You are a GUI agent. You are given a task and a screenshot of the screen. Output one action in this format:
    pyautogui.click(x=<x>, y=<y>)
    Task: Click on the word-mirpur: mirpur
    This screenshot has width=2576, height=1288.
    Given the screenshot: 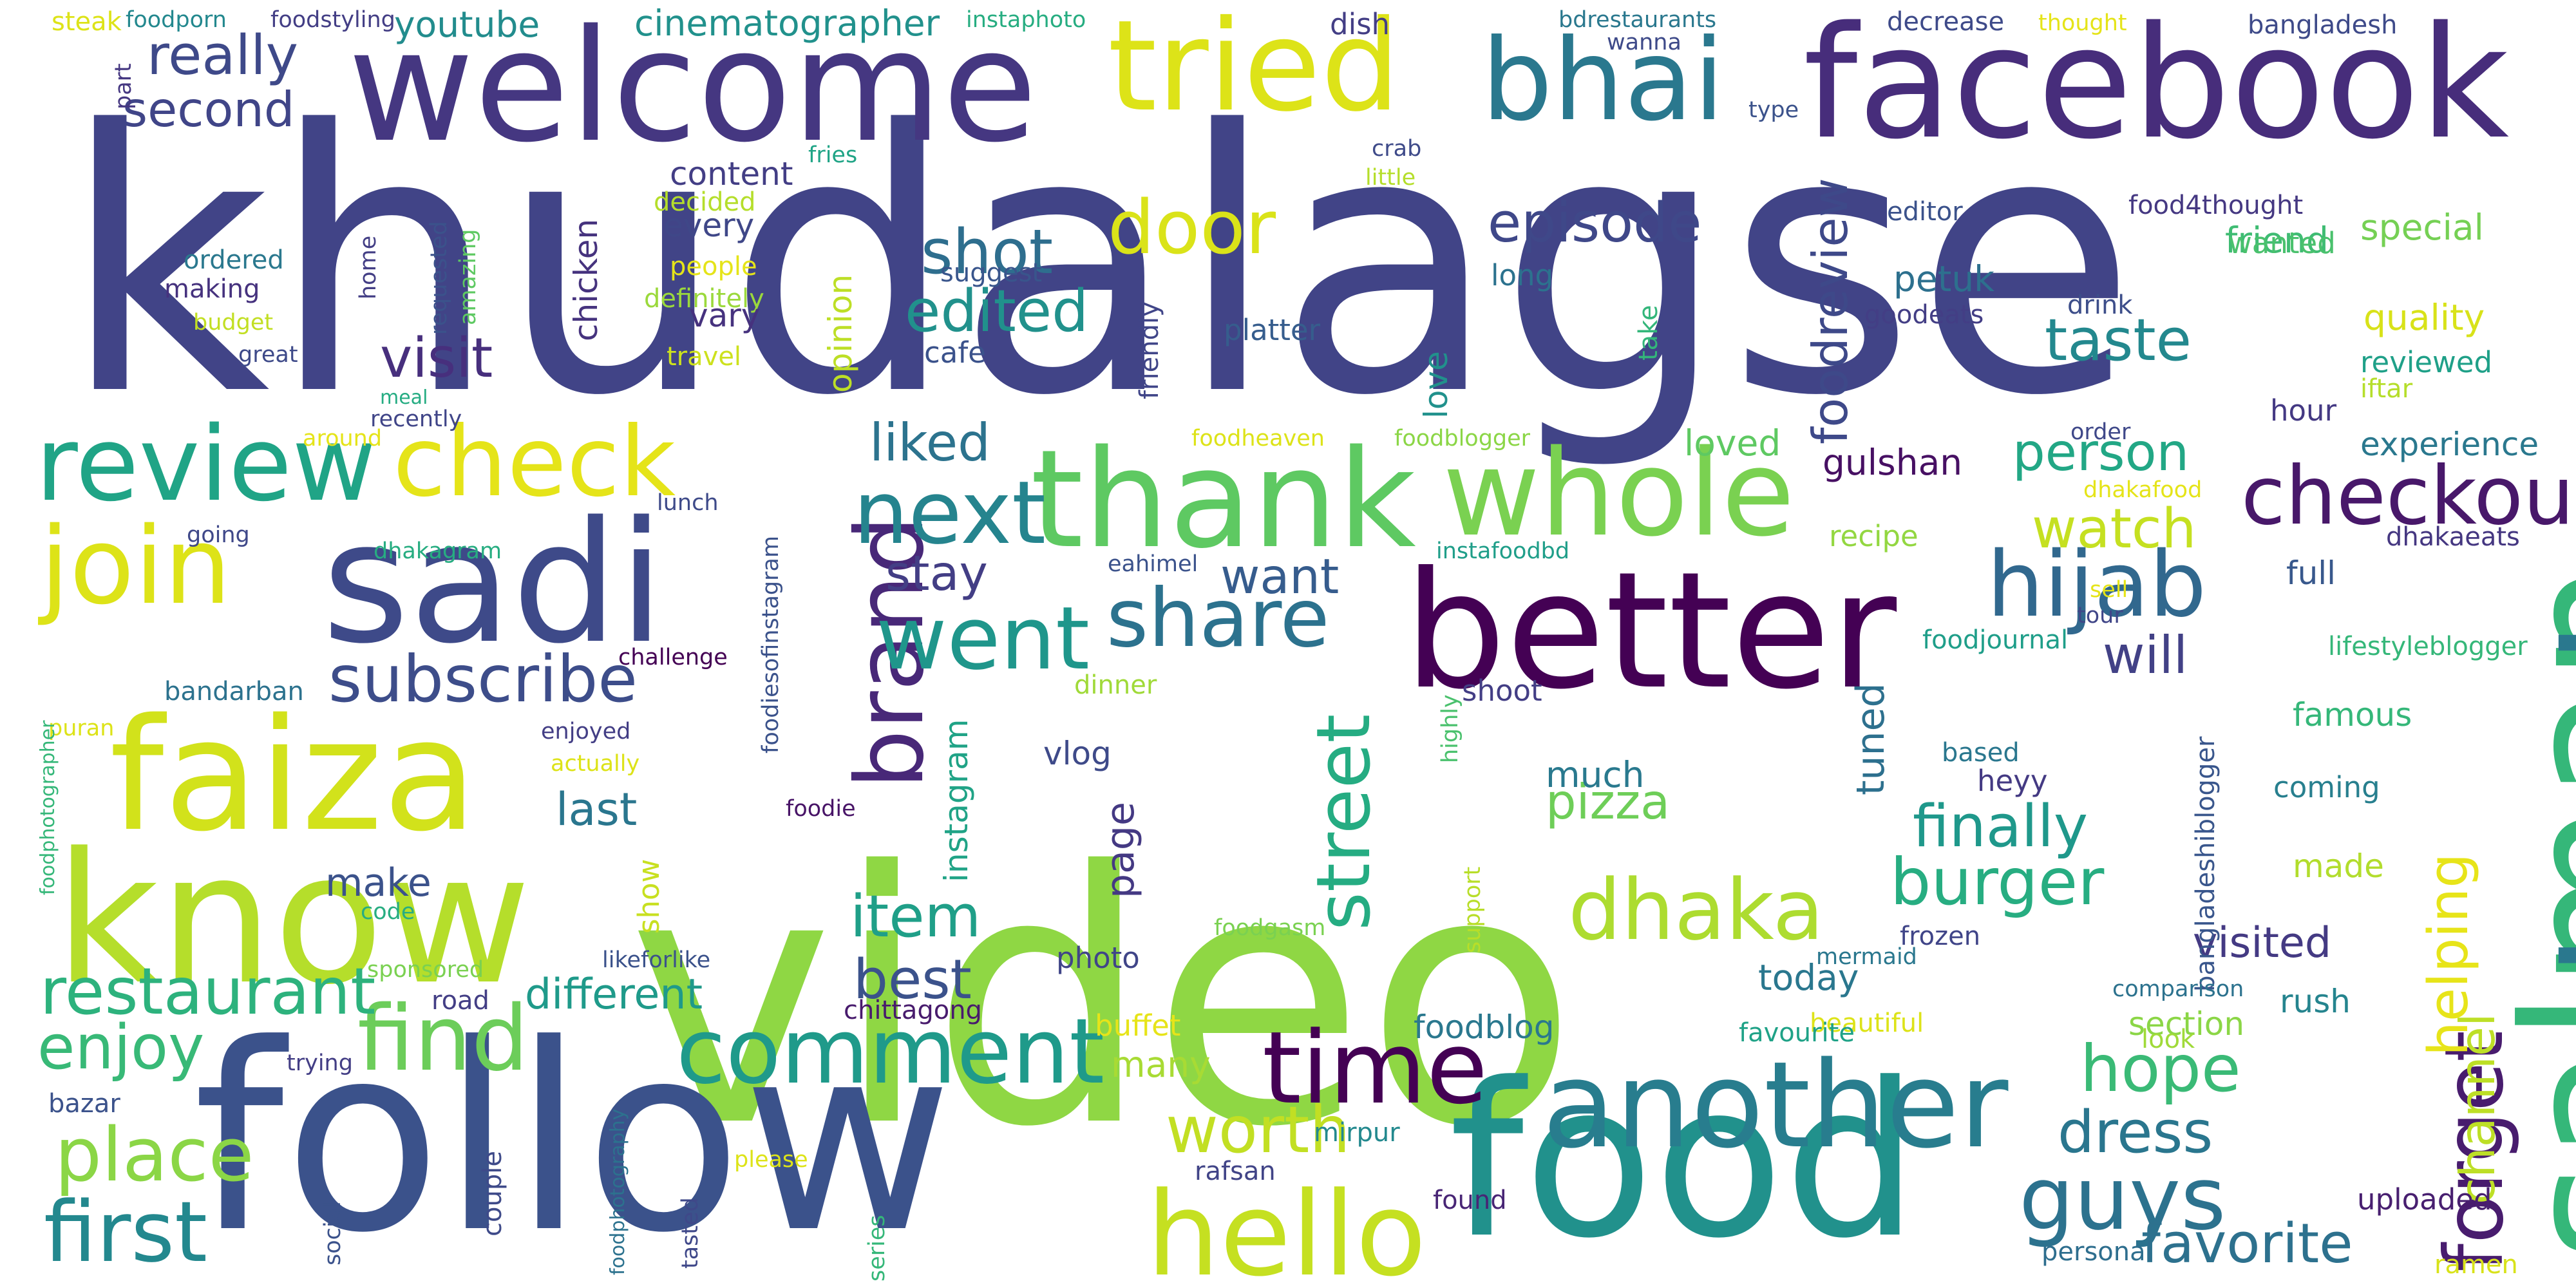 What is the action you would take?
    pyautogui.click(x=1357, y=1133)
    